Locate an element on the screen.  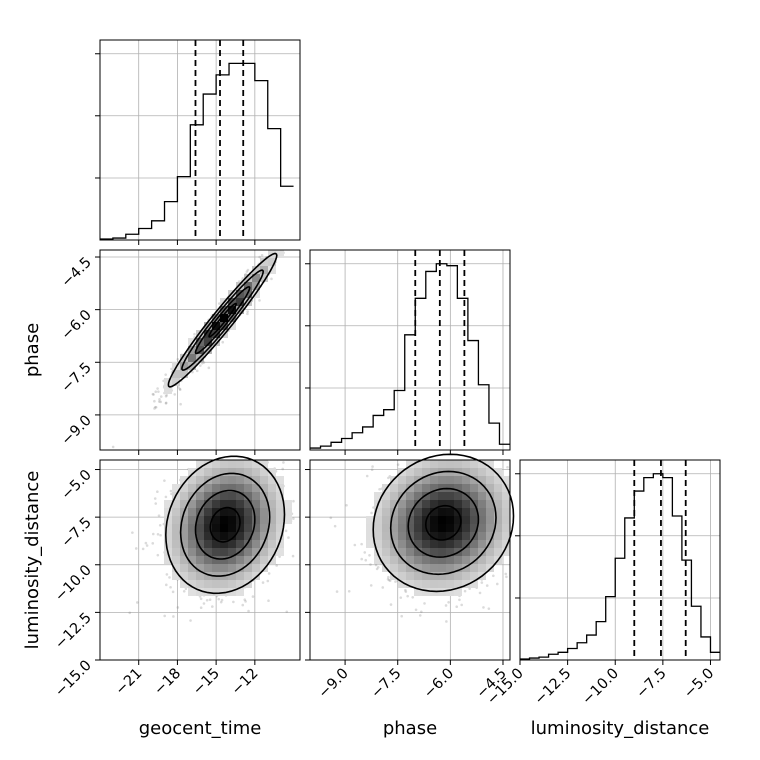
x-tick-label: −18 is located at coordinates (167, 682).